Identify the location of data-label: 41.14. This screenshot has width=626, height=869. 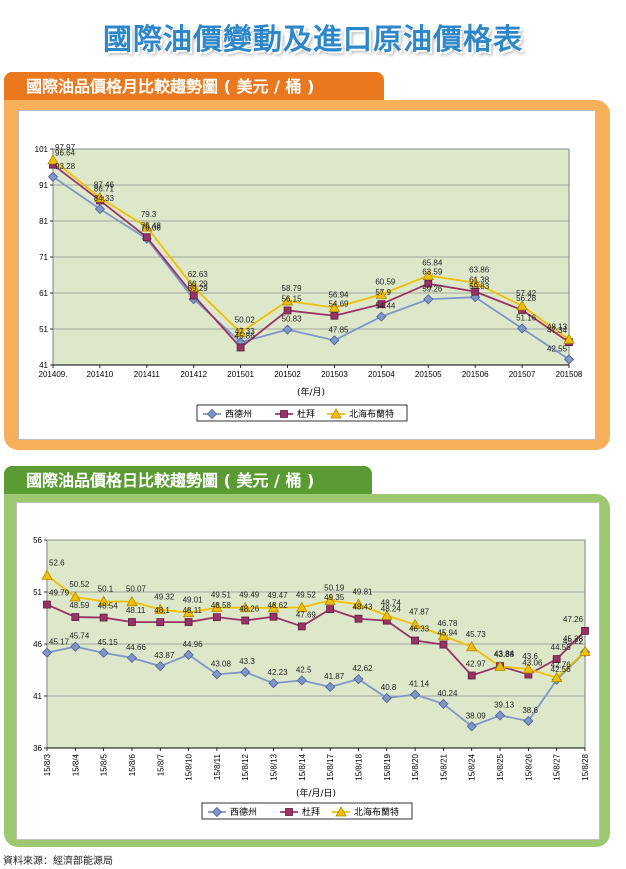
(419, 684).